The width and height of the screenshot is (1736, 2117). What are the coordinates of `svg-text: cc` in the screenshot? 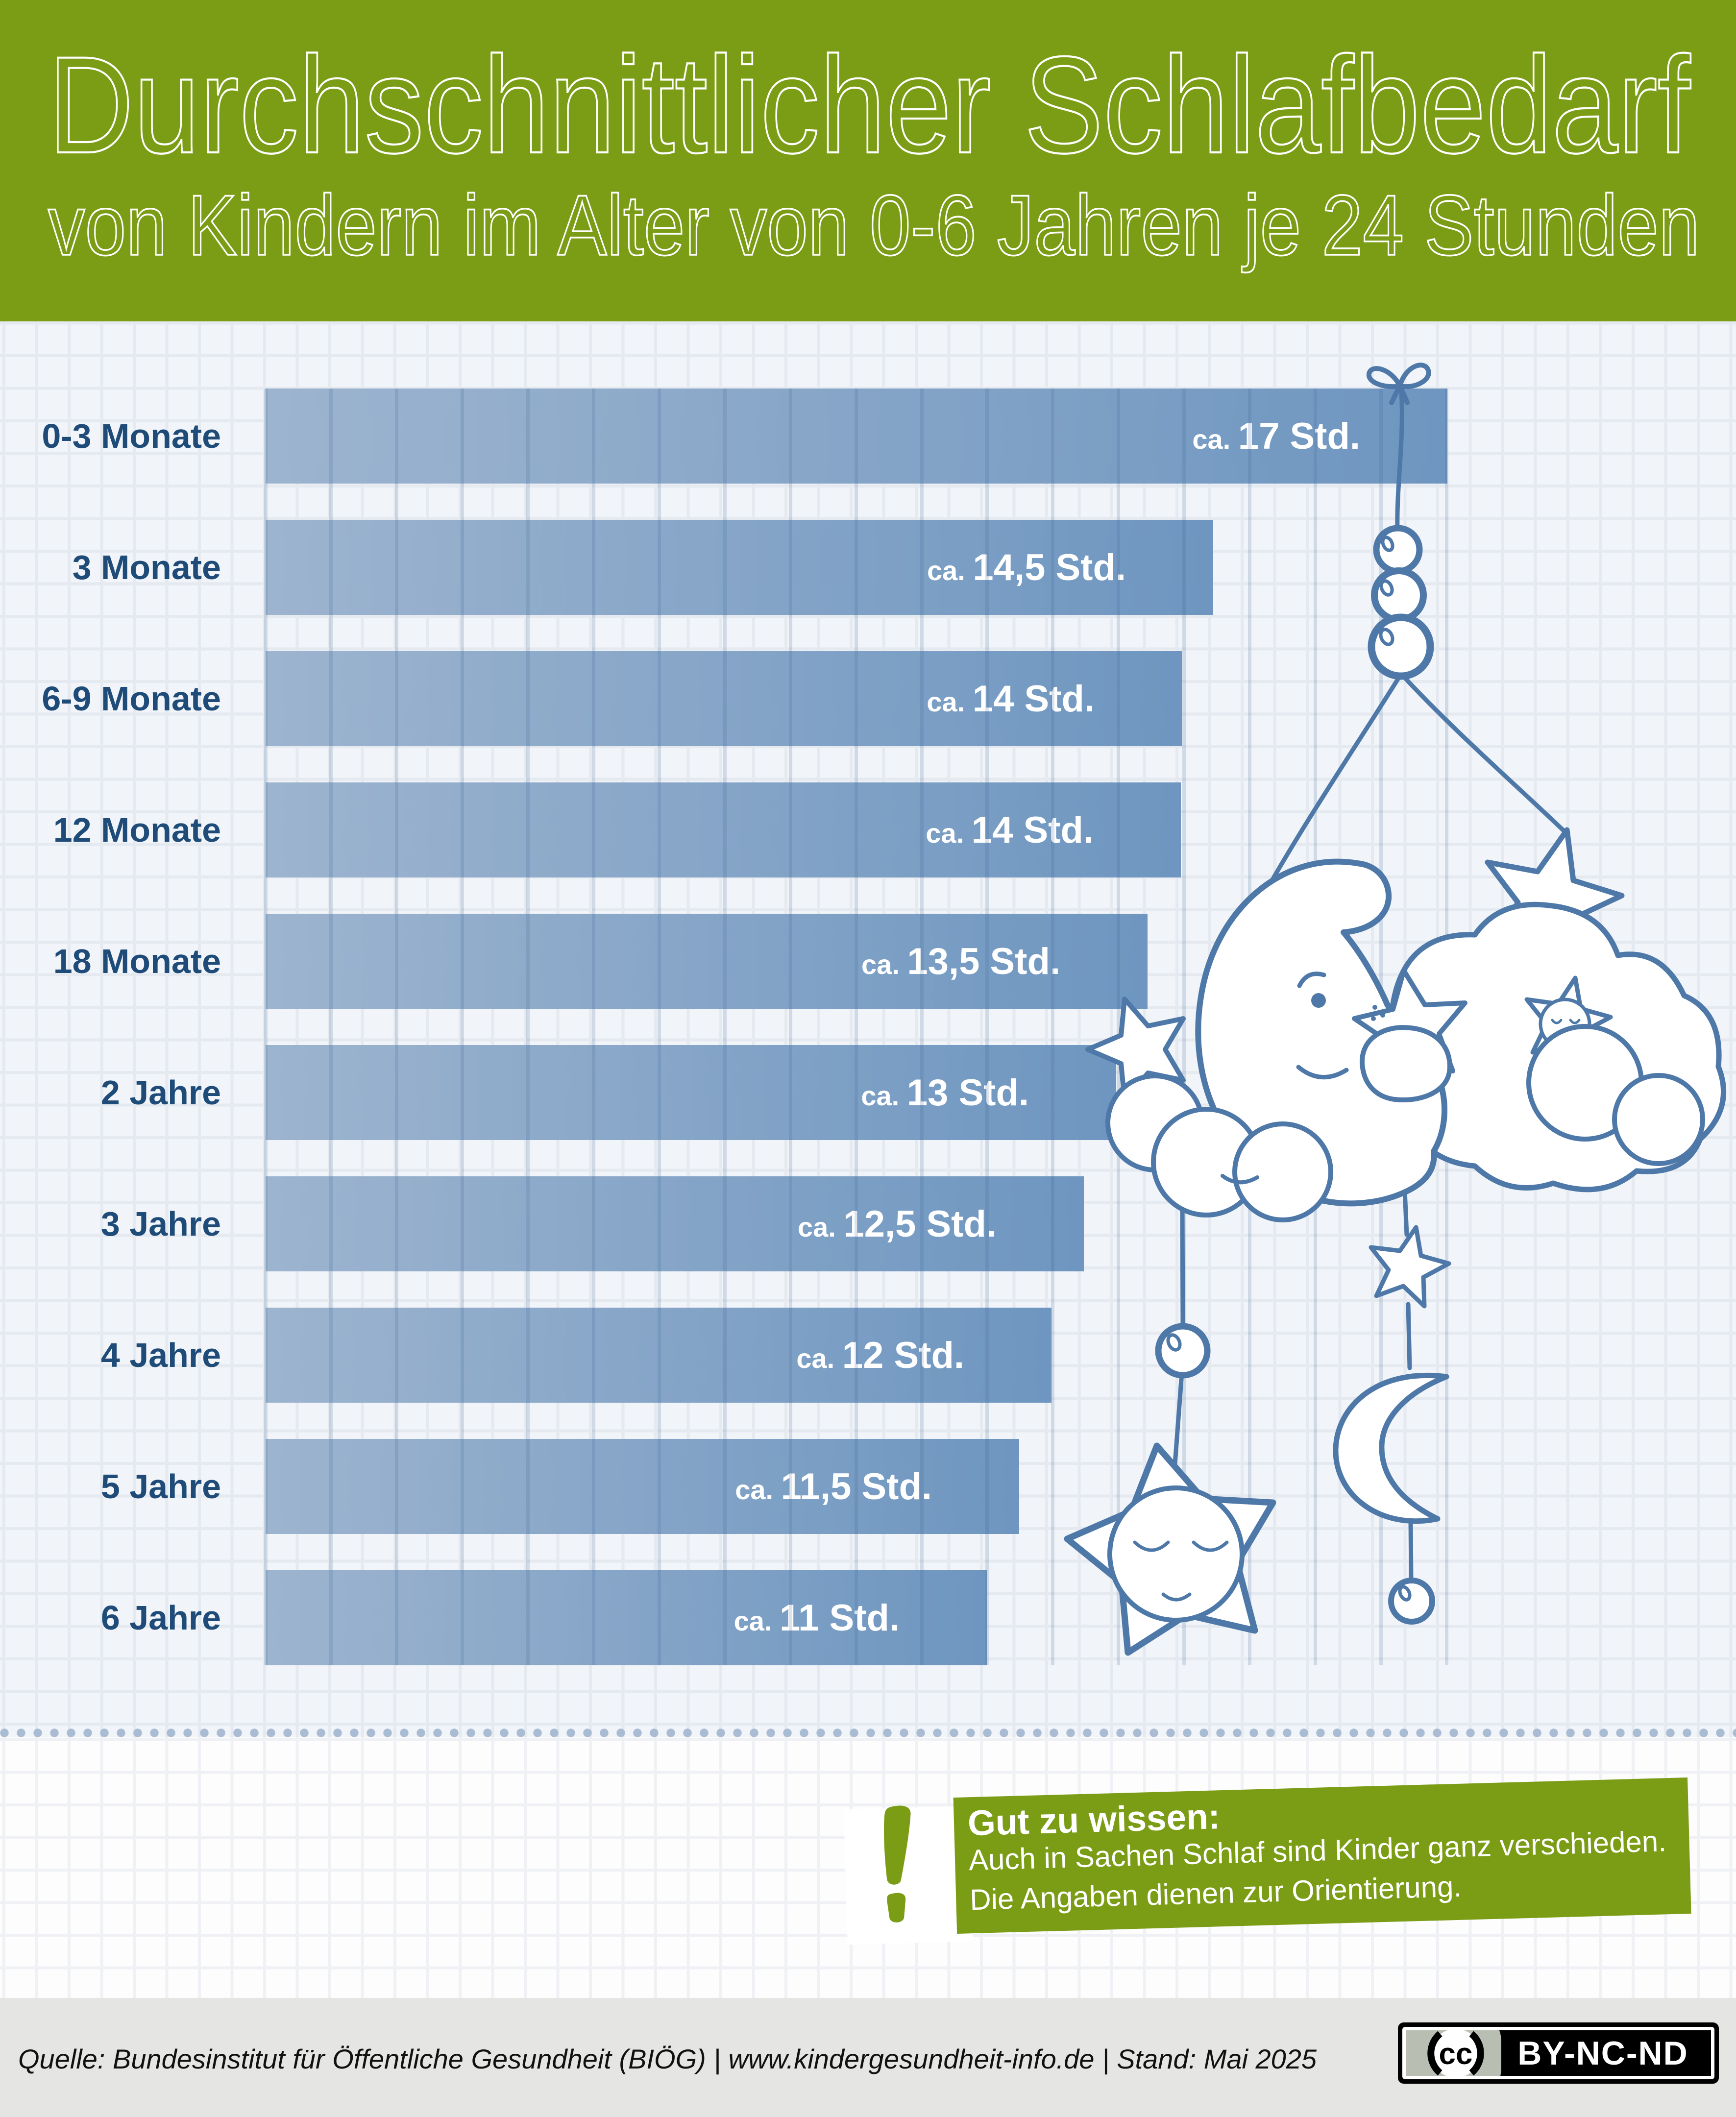 It's located at (1456, 2054).